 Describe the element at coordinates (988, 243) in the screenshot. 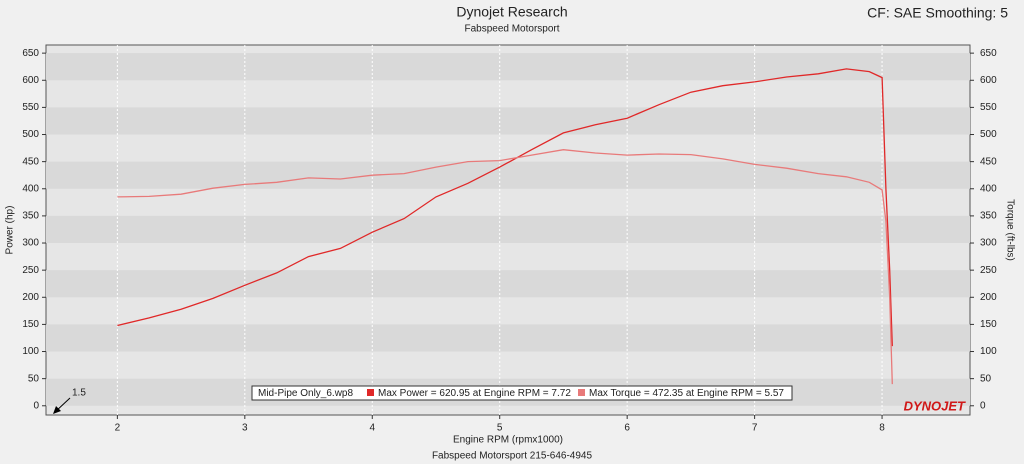

I see `y2-tick-label: 300` at that location.